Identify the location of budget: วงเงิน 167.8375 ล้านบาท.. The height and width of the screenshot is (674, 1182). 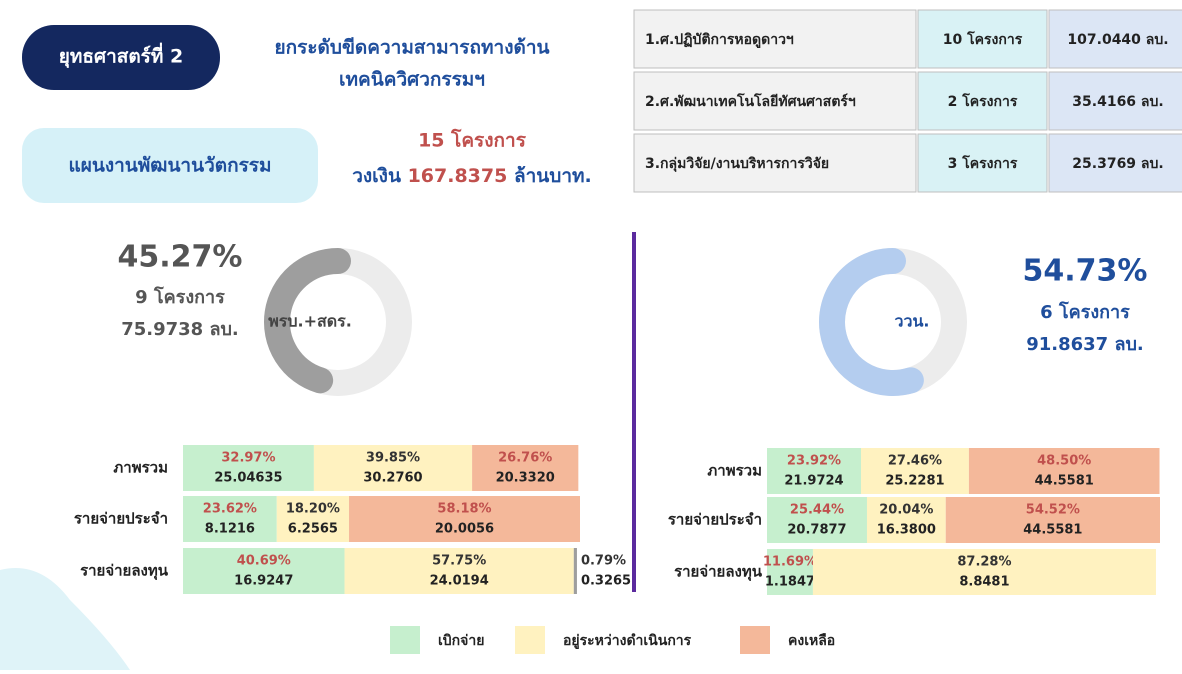
(472, 176).